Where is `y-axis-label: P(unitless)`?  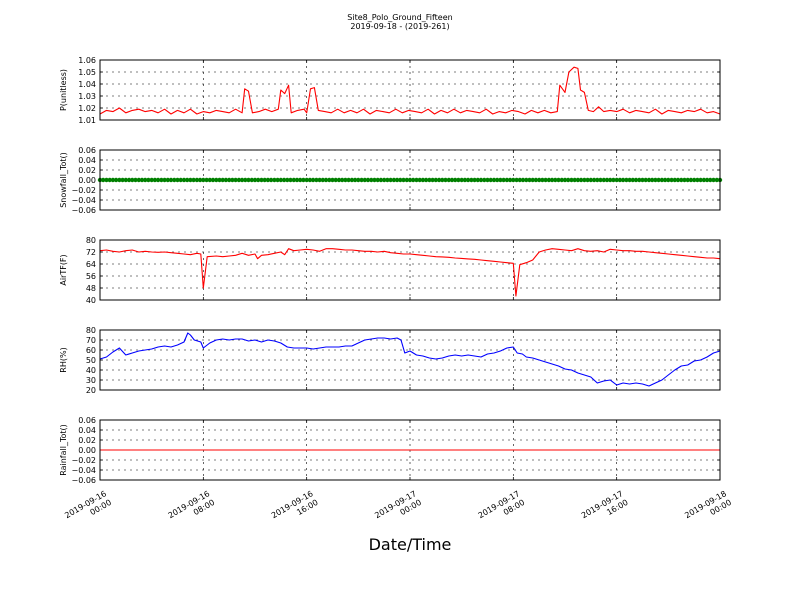 y-axis-label: P(unitless) is located at coordinates (63, 90).